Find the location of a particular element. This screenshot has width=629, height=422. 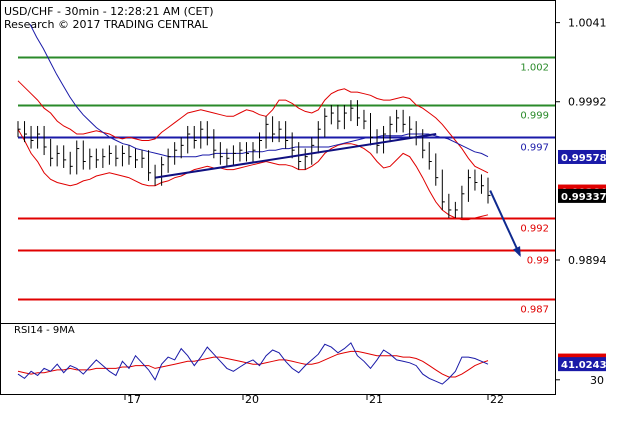

rsi-y-tick-label: 30 is located at coordinates (597, 380).